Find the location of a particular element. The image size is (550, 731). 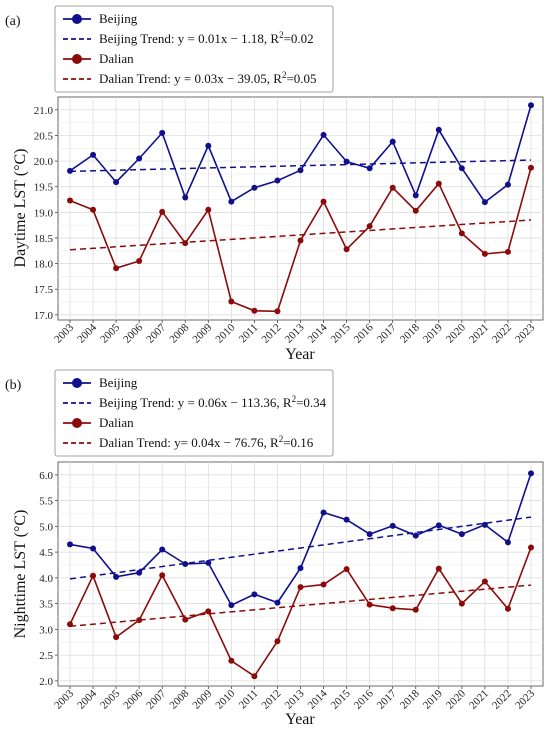

y-tick-label: 3.5 is located at coordinates (46, 605).